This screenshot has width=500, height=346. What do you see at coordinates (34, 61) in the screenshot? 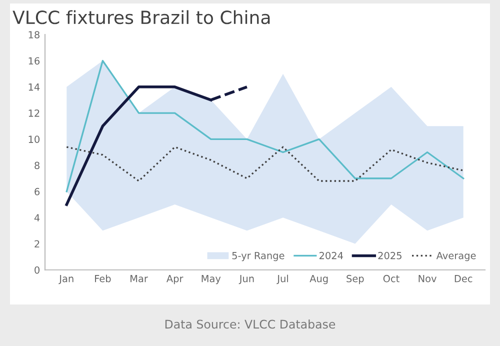
I see `y-tick-label: 16` at bounding box center [34, 61].